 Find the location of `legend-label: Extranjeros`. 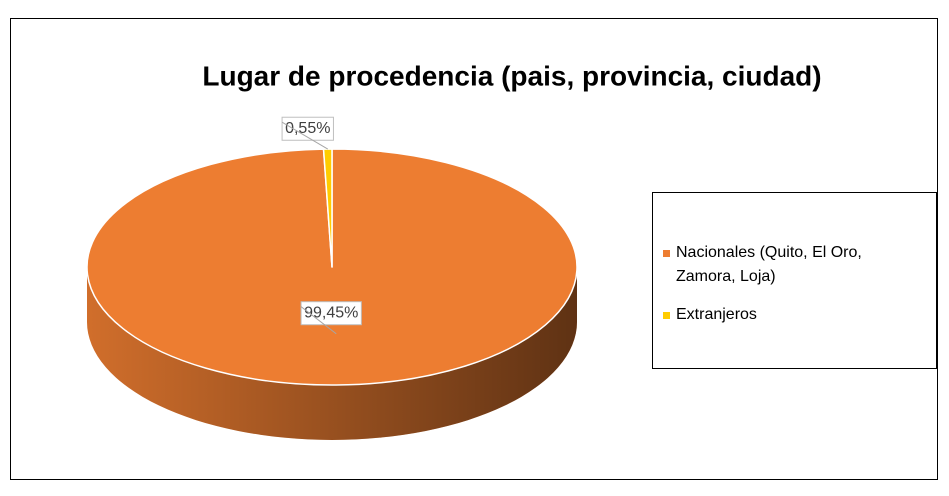

legend-label: Extranjeros is located at coordinates (716, 314).